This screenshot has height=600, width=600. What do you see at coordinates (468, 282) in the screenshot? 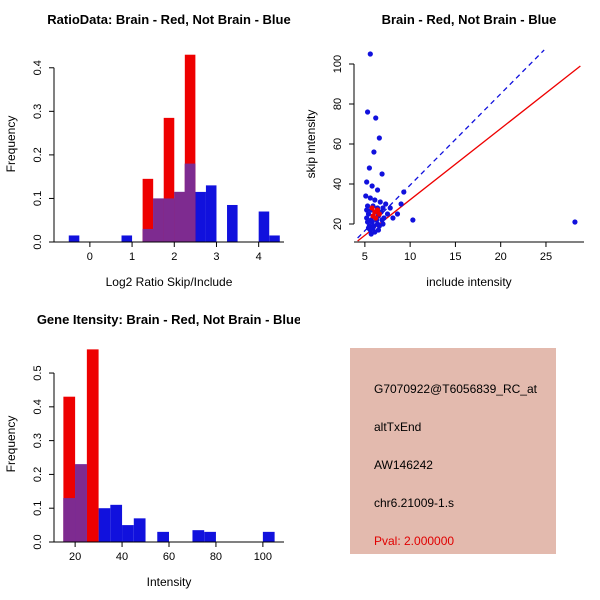
I see `svg-text: include intensity` at bounding box center [468, 282].